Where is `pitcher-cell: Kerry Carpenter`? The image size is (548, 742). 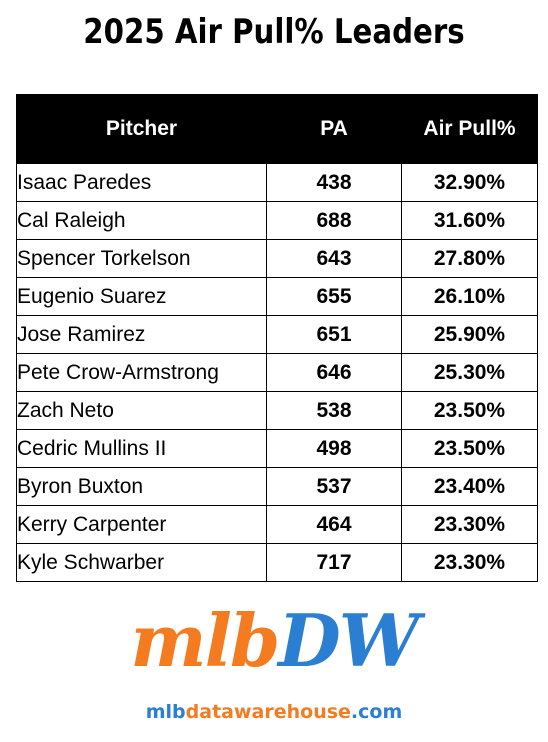
pitcher-cell: Kerry Carpenter is located at coordinates (141, 524).